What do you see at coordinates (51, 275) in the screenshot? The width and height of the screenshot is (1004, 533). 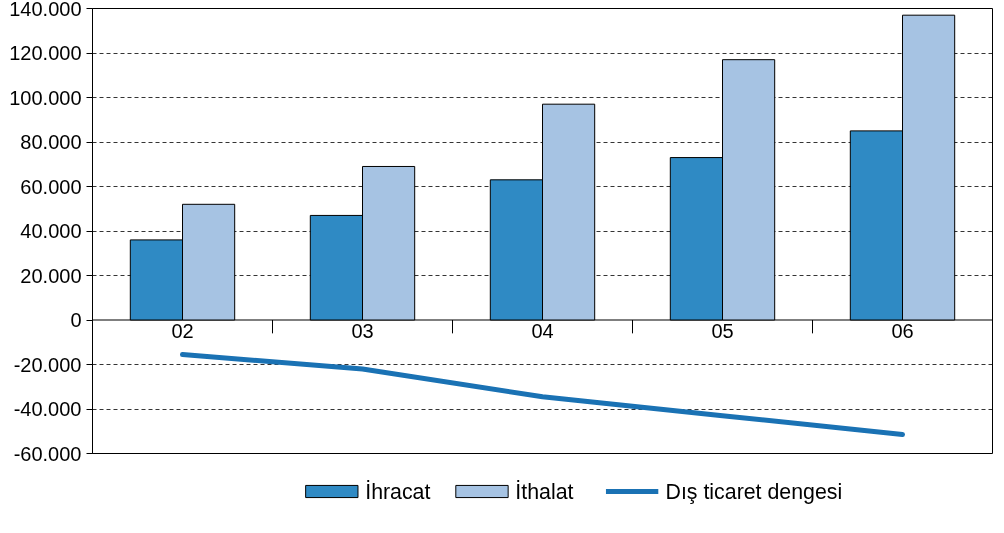 I see `y-tick-label: 20.000` at bounding box center [51, 275].